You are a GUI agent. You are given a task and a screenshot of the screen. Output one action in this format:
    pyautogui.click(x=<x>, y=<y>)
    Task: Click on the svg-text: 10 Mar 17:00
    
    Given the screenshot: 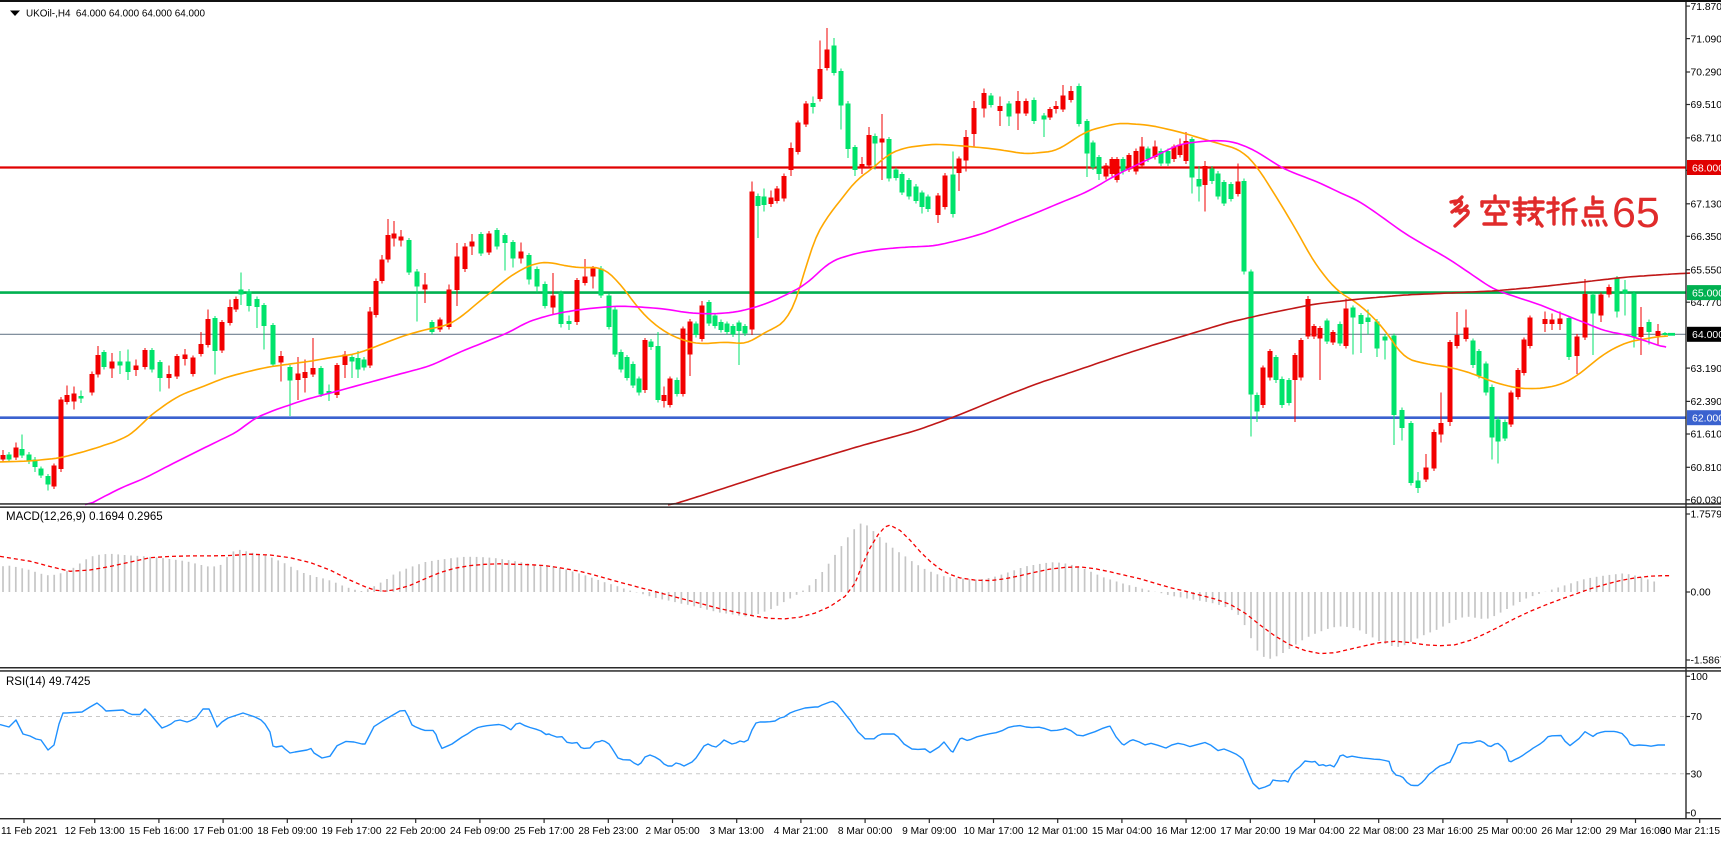 What is the action you would take?
    pyautogui.click(x=993, y=831)
    